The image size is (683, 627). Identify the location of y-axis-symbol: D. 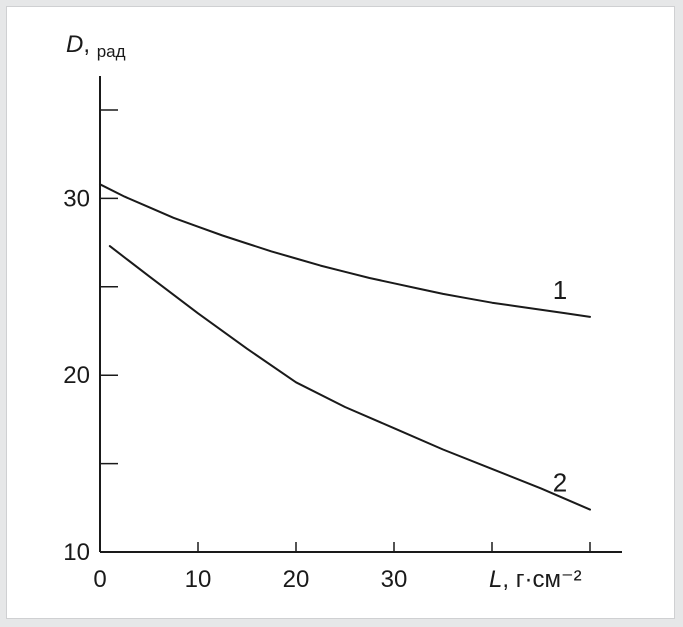
(74, 44).